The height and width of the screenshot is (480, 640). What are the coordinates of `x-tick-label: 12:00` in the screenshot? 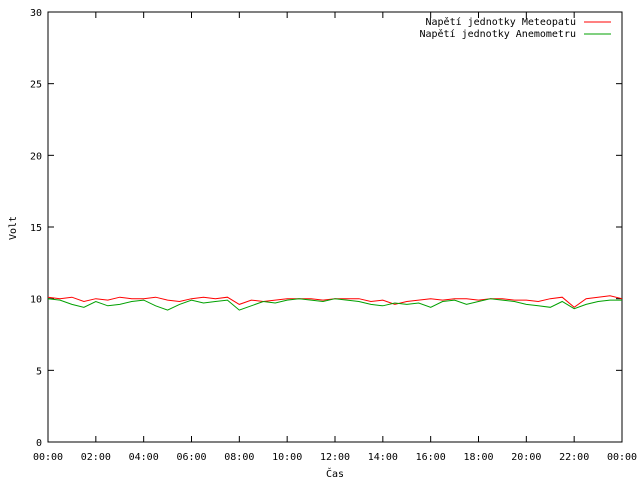 It's located at (335, 457).